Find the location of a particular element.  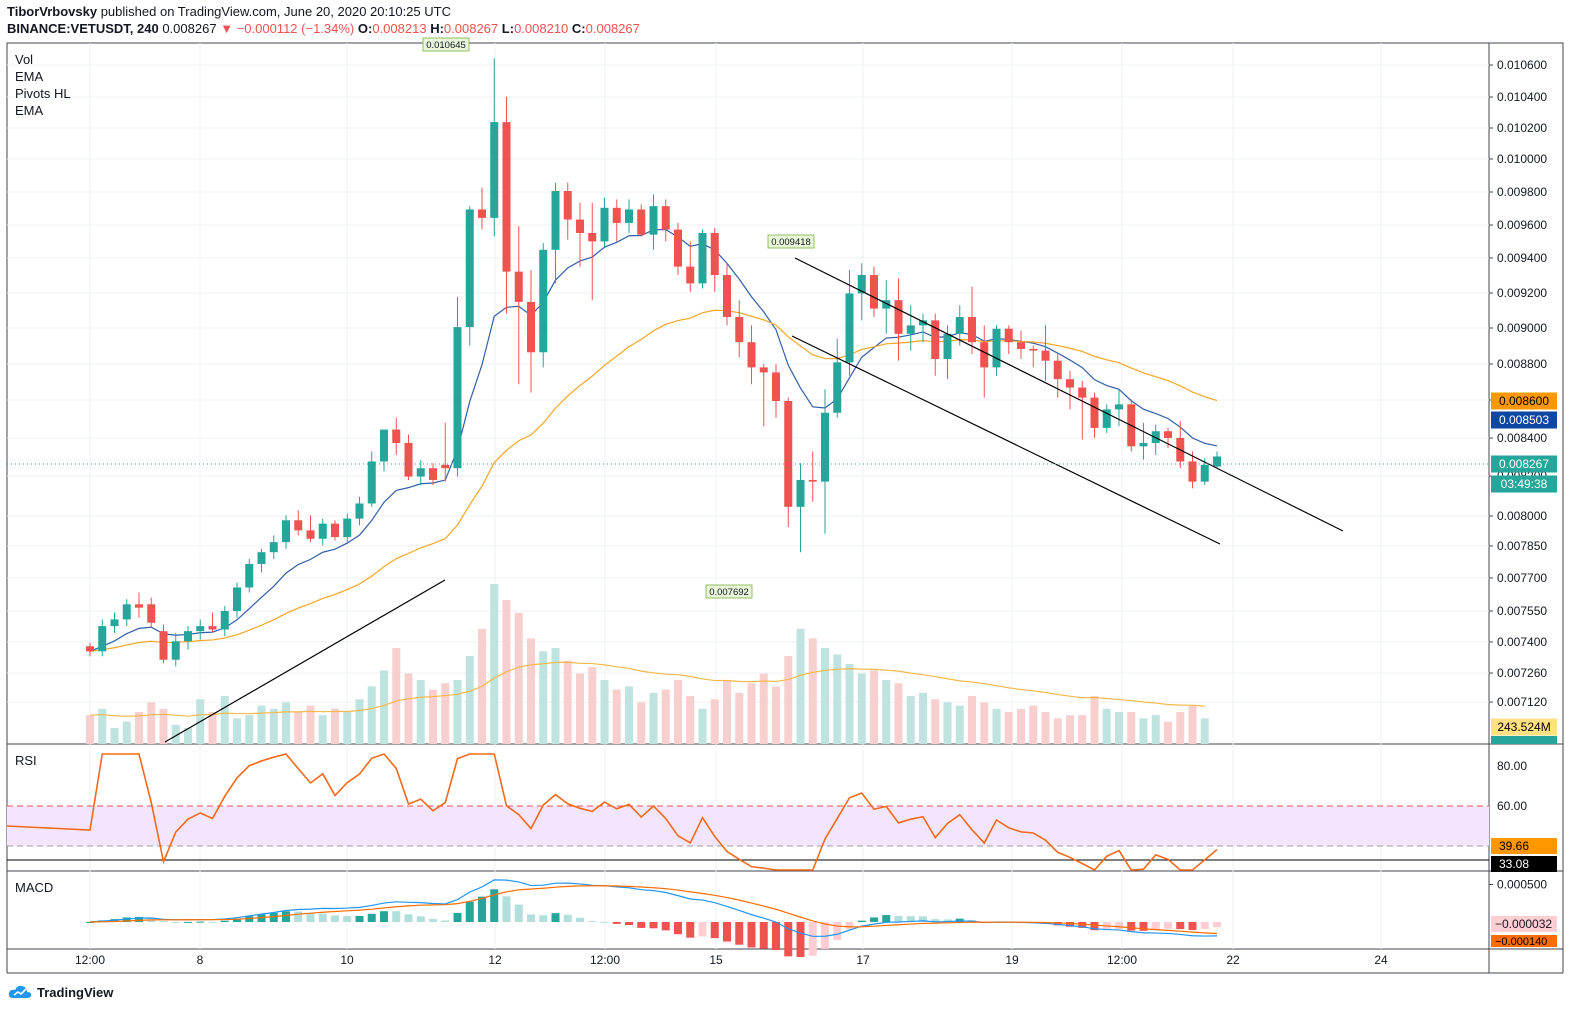

author-name: TiborVrbovsky is located at coordinates (52, 11).